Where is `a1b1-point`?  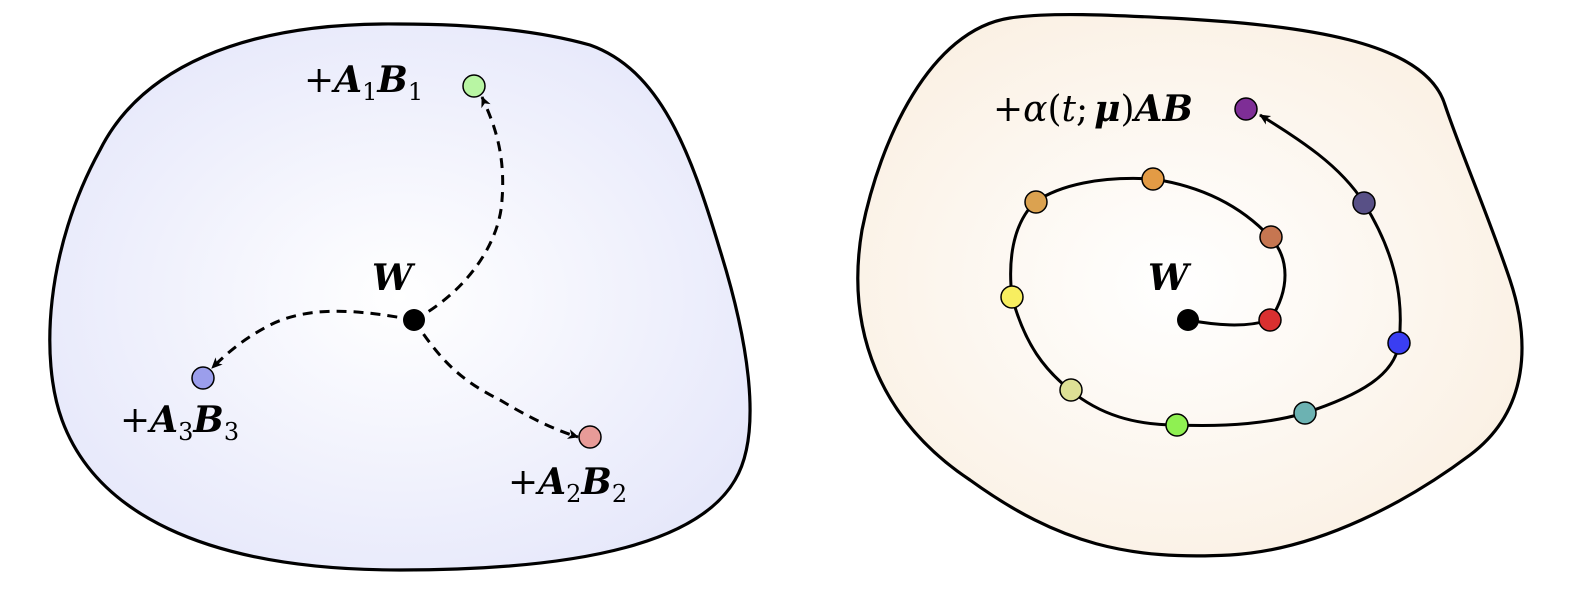
a1b1-point is located at coordinates (474, 86).